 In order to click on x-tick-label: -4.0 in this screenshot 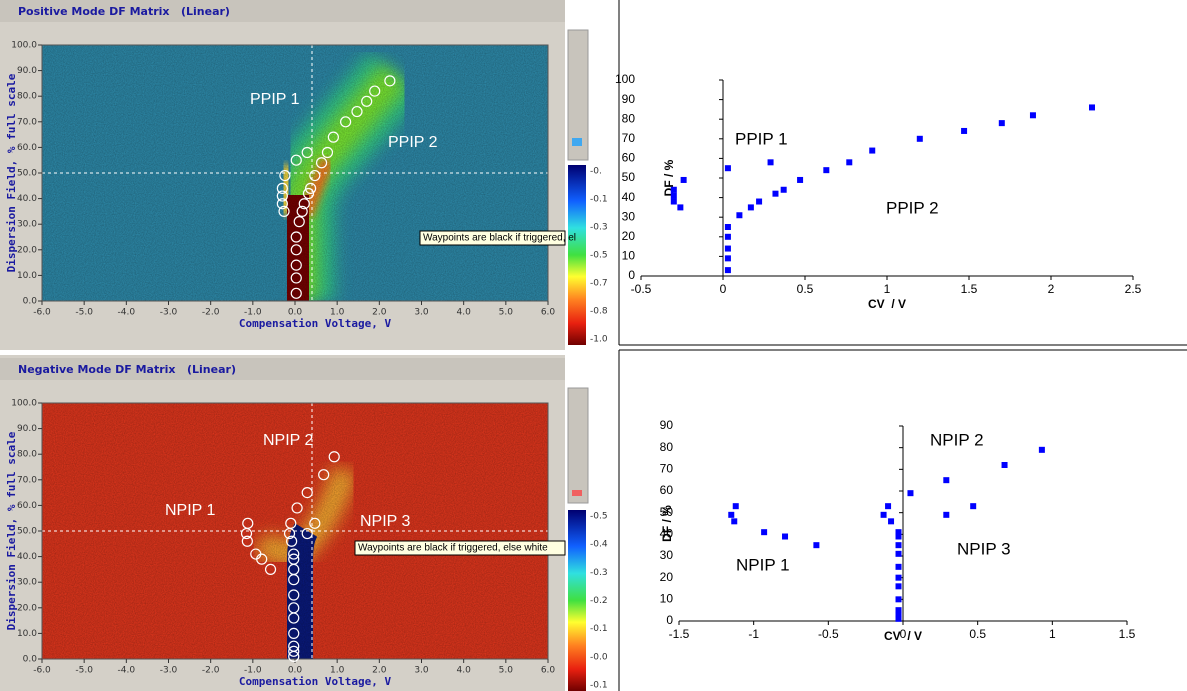, I will do `click(127, 313)`.